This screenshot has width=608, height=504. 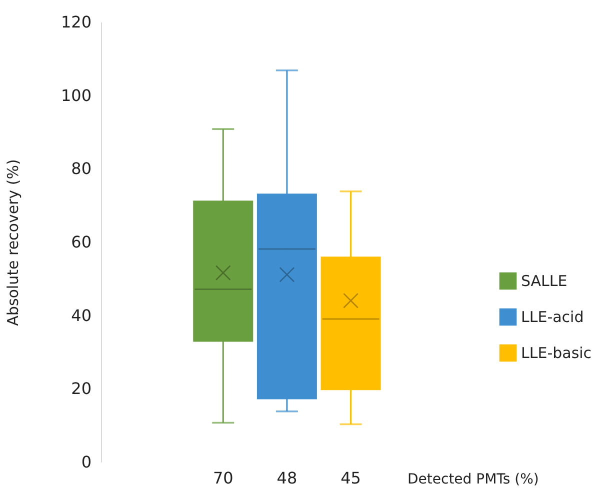 I want to click on legend-label: LLE-basic, so click(x=556, y=353).